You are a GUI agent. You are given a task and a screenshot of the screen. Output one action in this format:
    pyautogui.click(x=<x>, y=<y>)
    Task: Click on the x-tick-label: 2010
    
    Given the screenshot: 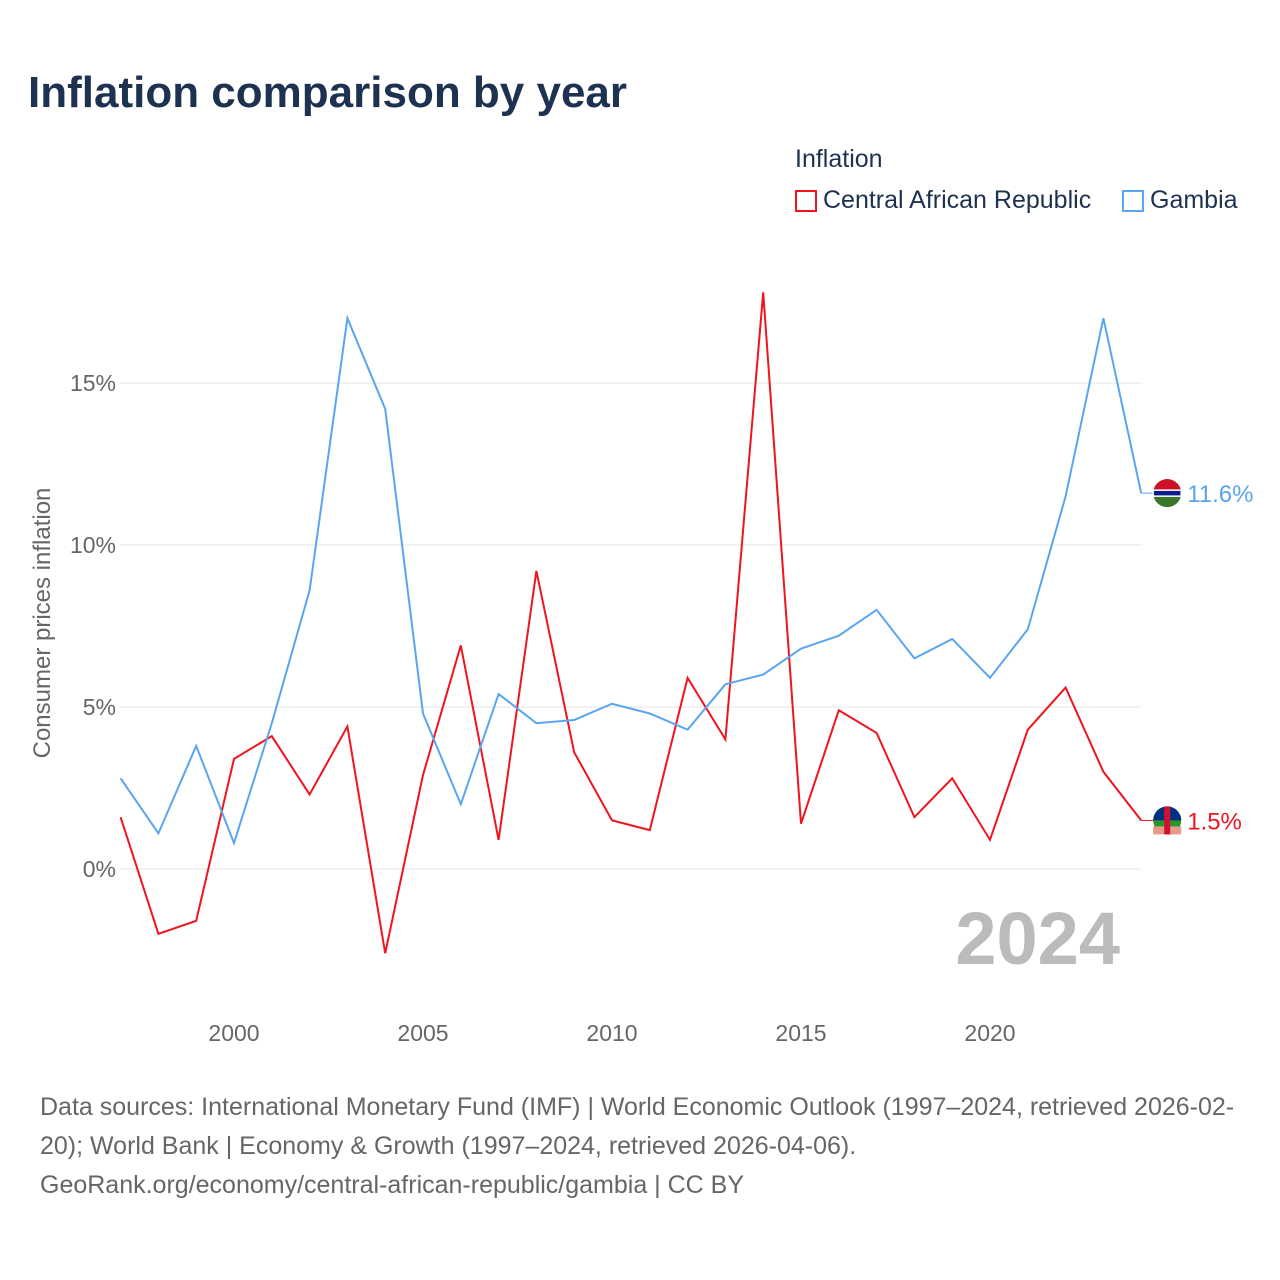 What is the action you would take?
    pyautogui.click(x=611, y=1033)
    